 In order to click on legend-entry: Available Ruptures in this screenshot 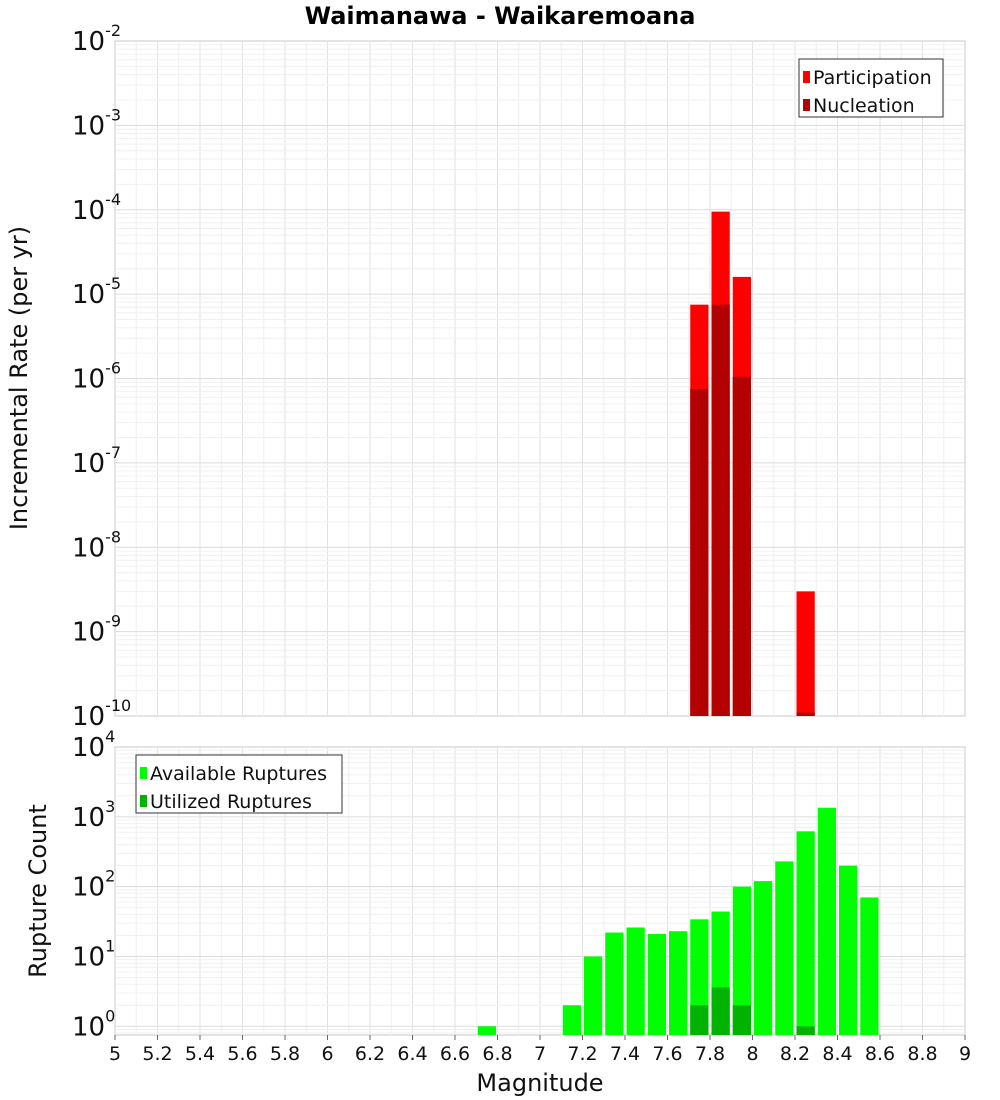, I will do `click(238, 774)`.